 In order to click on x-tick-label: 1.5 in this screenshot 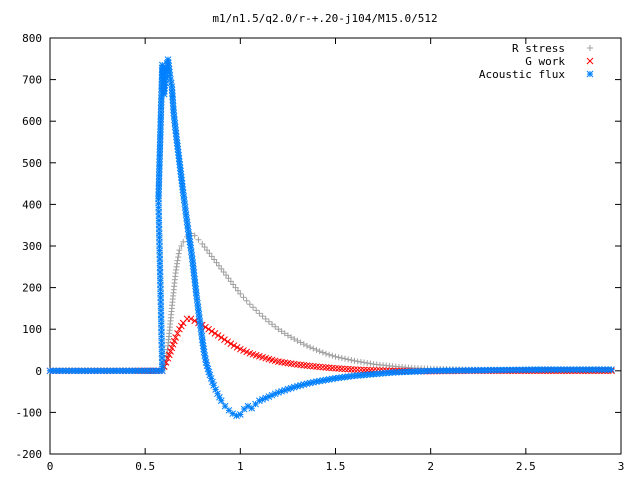, I will do `click(336, 466)`.